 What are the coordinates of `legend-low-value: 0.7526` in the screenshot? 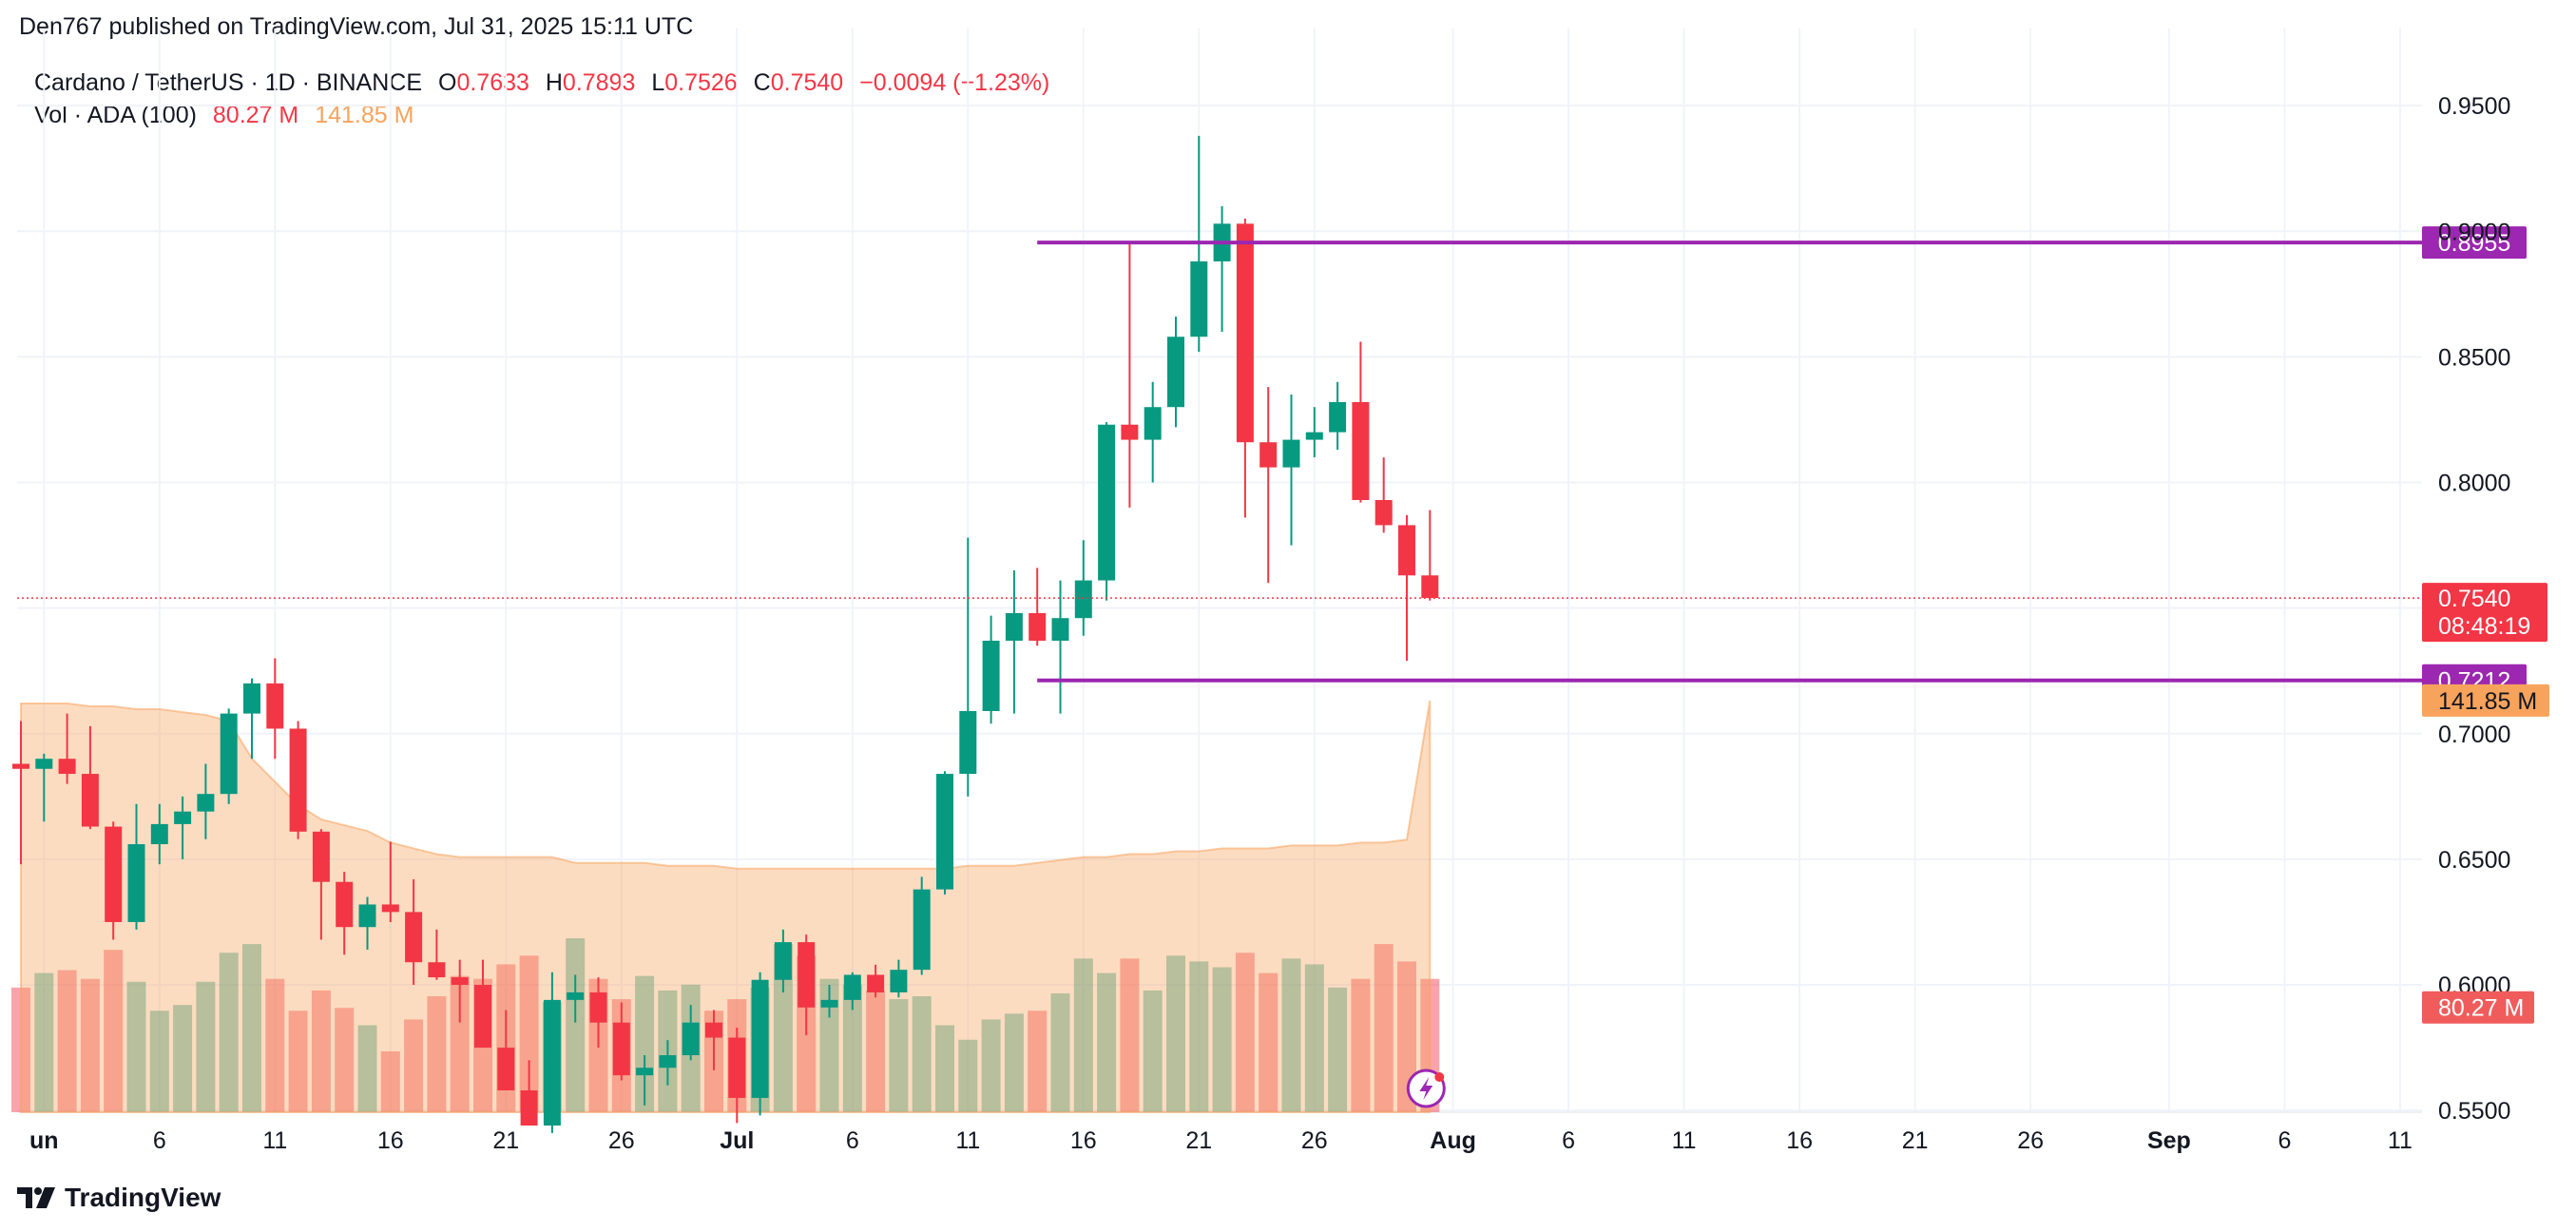 It's located at (701, 82).